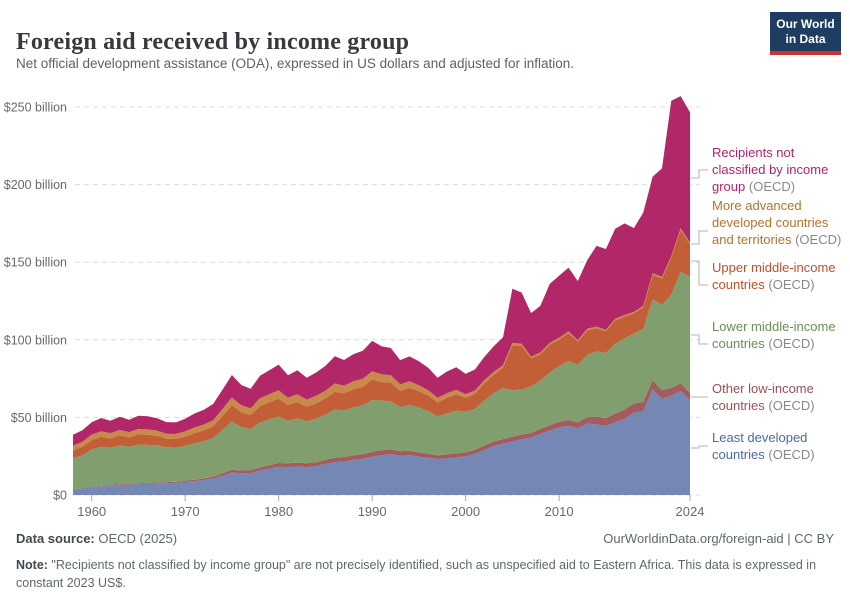  Describe the element at coordinates (185, 511) in the screenshot. I see `x-axis-label-1970: 1970` at that location.